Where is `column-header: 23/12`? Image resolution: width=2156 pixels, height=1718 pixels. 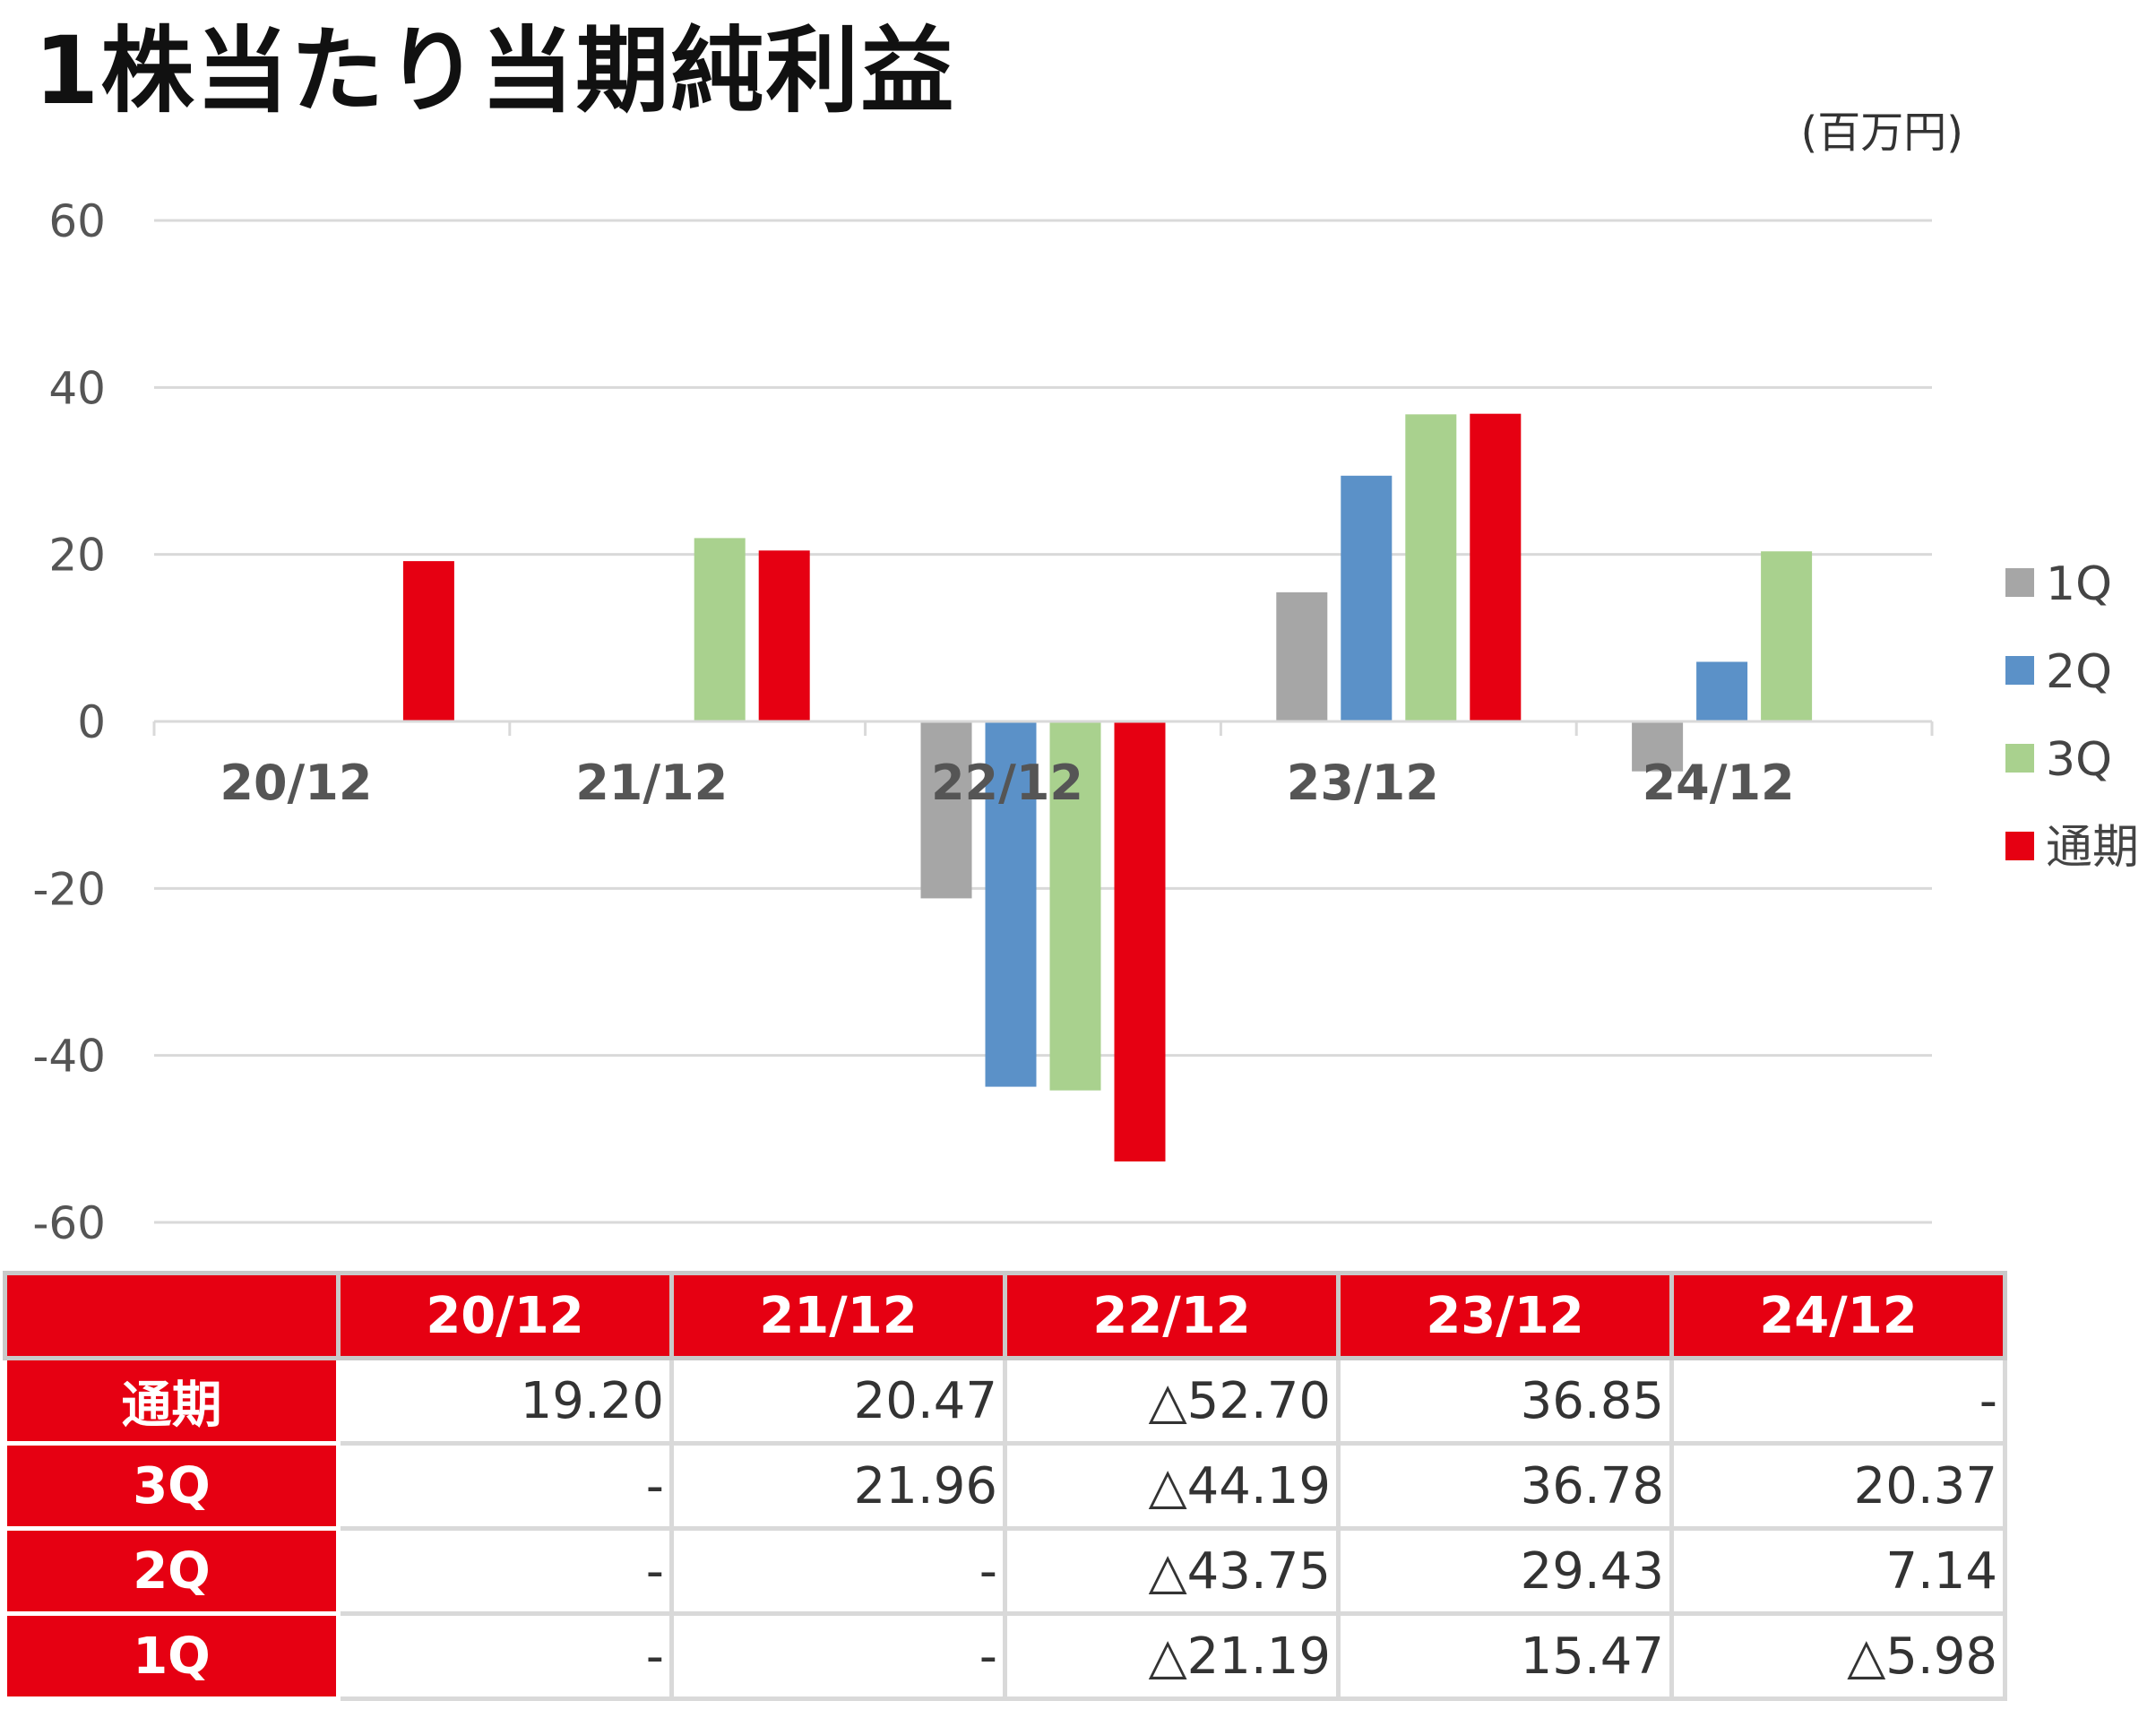
column-header: 23/12 is located at coordinates (1505, 1315).